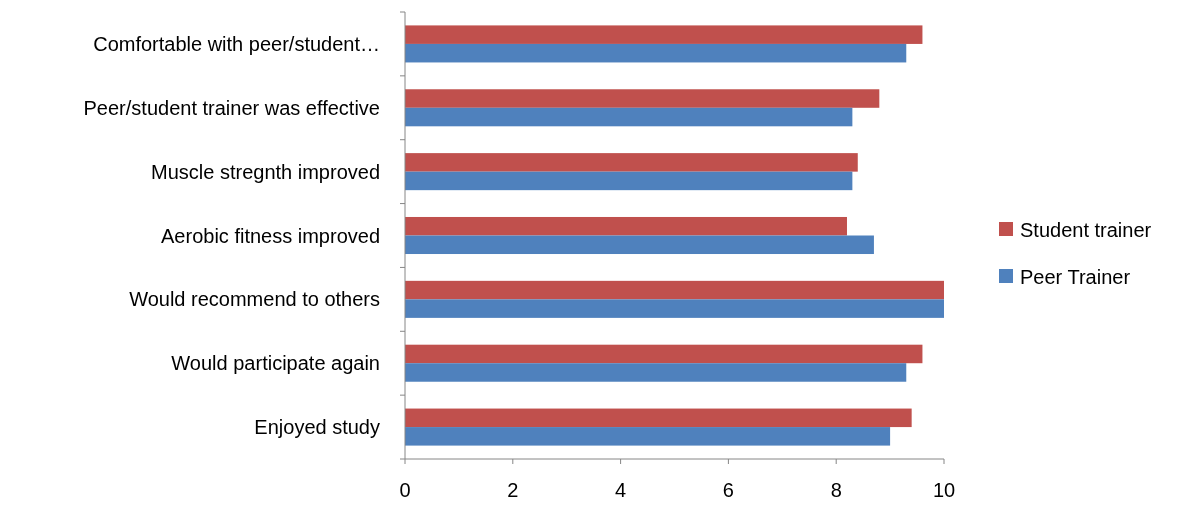 This screenshot has height=506, width=1190. I want to click on x-tick-label: 8, so click(836, 490).